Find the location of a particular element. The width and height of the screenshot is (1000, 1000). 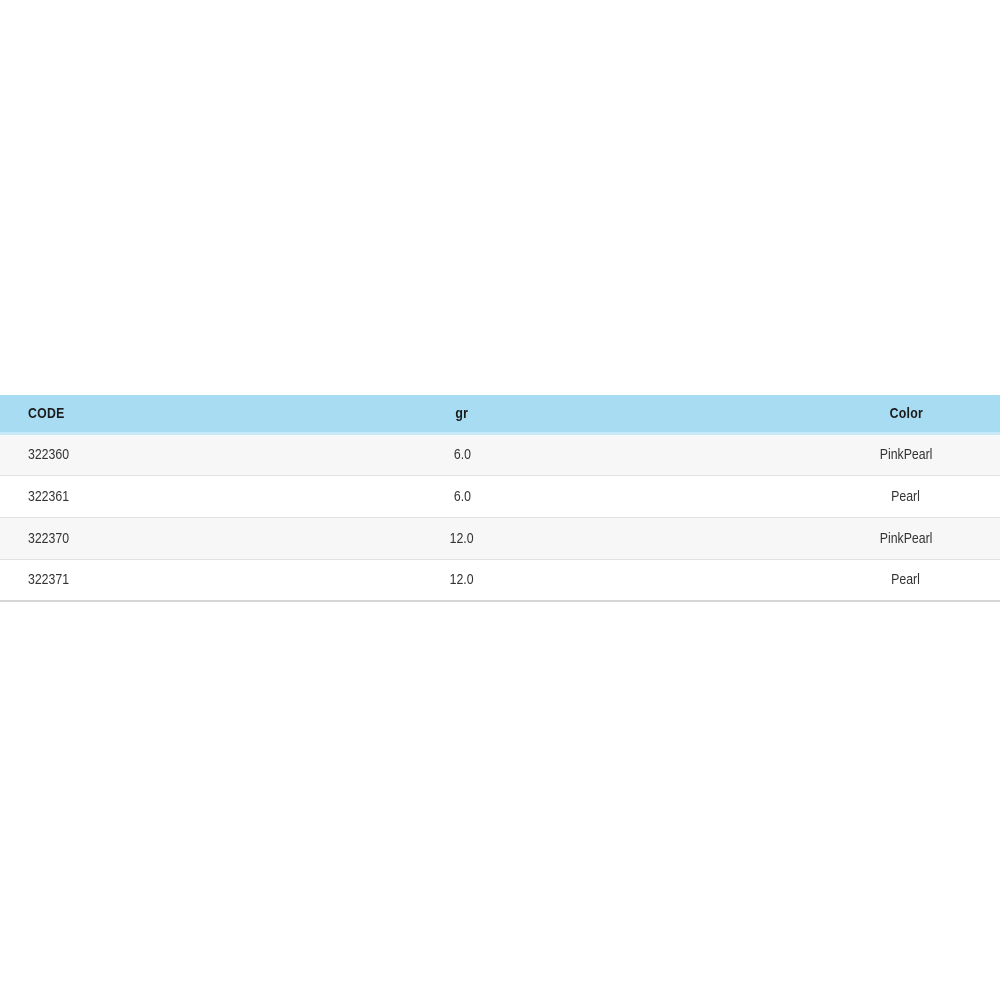

code-value: 322371 is located at coordinates (49, 580).